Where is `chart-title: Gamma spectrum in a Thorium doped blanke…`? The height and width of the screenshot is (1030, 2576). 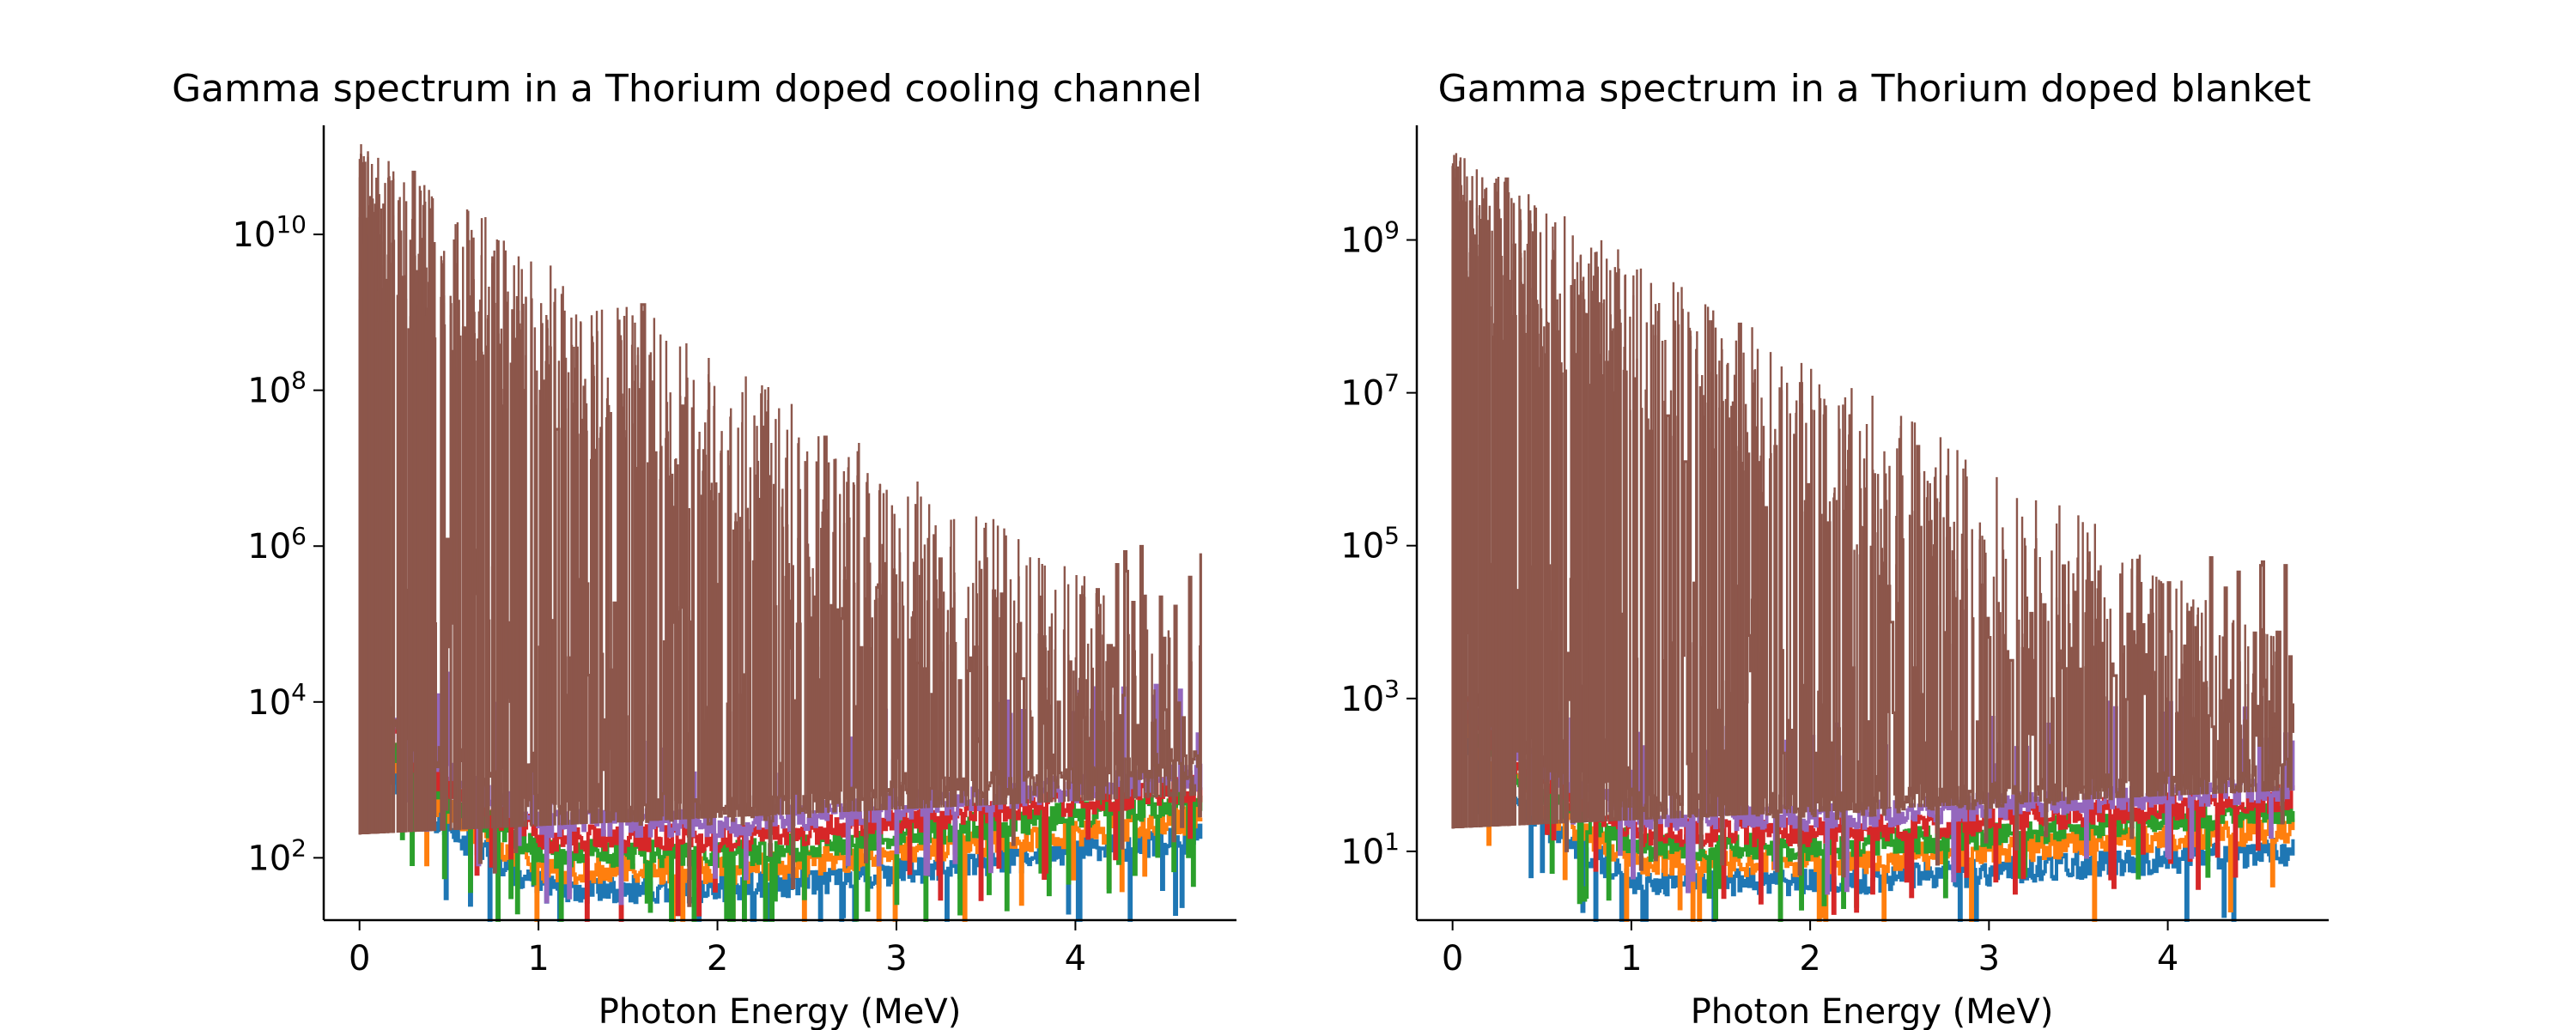
chart-title: Gamma spectrum in a Thorium doped blanke… is located at coordinates (1875, 89).